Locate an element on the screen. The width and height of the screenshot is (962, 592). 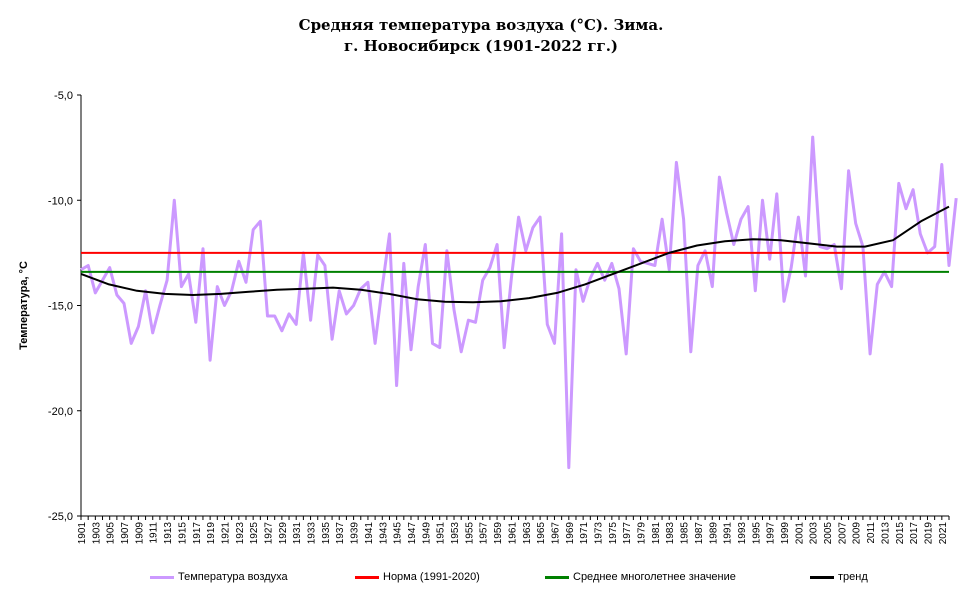
legend-swatch-trend is located at coordinates (822, 577).